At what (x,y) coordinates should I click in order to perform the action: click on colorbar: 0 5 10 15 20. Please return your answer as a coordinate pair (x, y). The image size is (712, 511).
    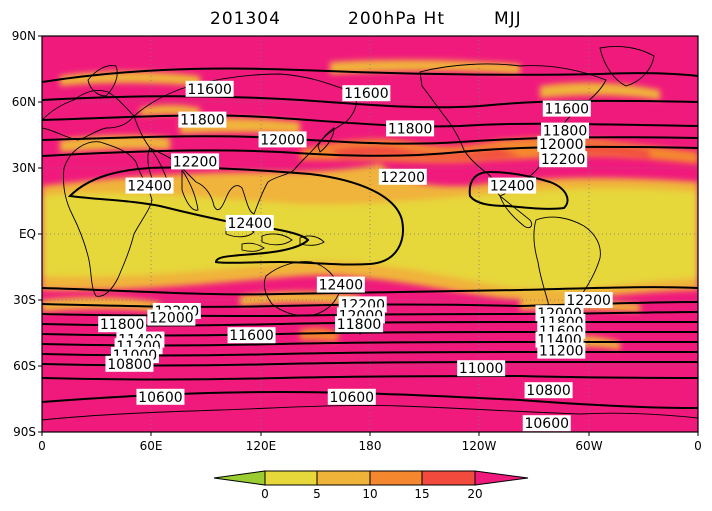
    Looking at the image, I should click on (371, 485).